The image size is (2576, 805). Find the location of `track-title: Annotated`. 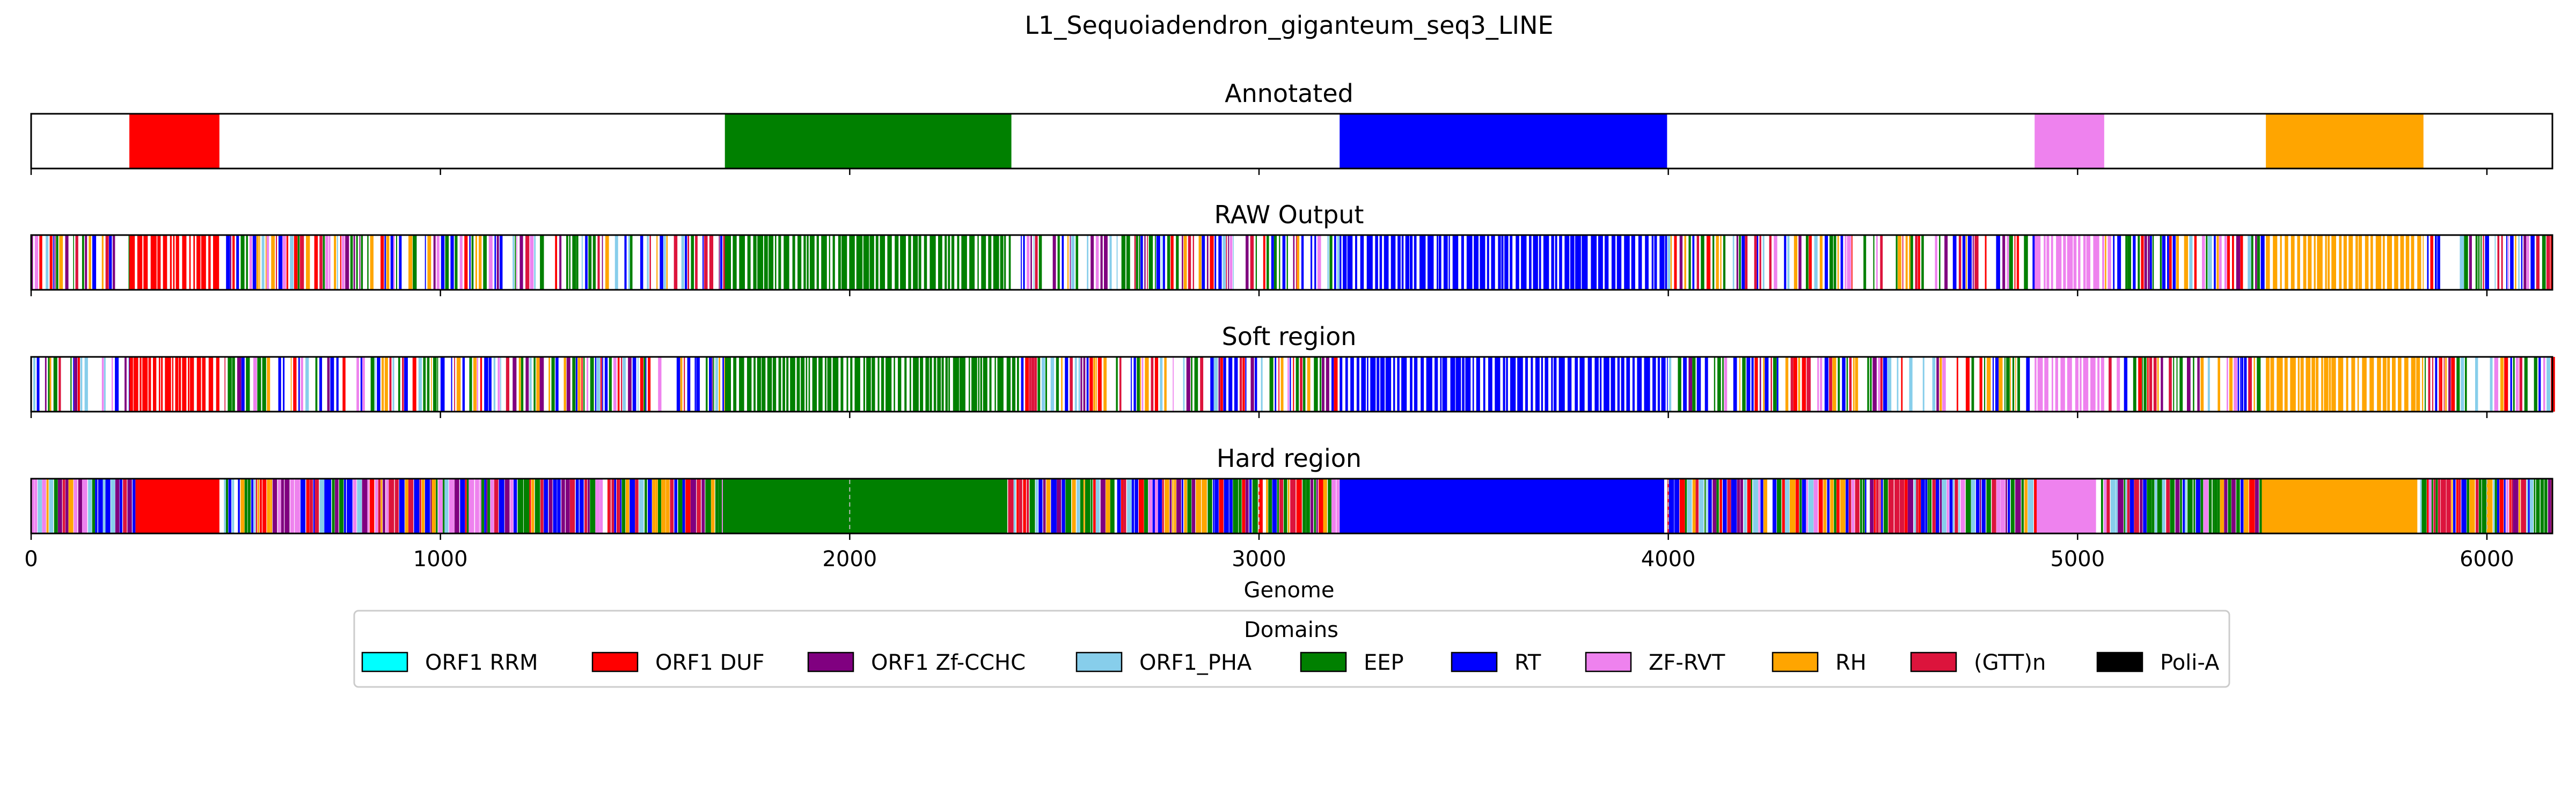

track-title: Annotated is located at coordinates (1289, 93).